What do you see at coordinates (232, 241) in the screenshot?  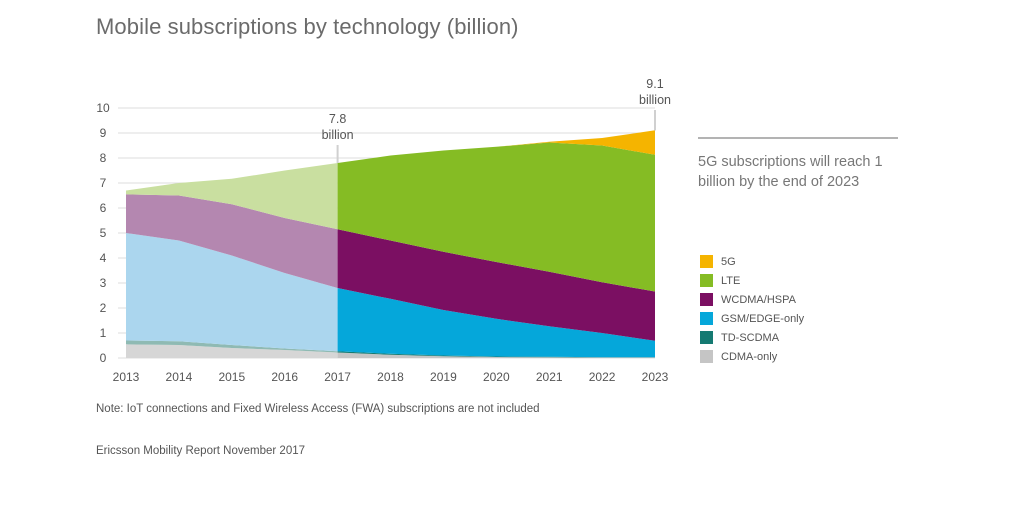 I see `area-wcdma-hspa-historical` at bounding box center [232, 241].